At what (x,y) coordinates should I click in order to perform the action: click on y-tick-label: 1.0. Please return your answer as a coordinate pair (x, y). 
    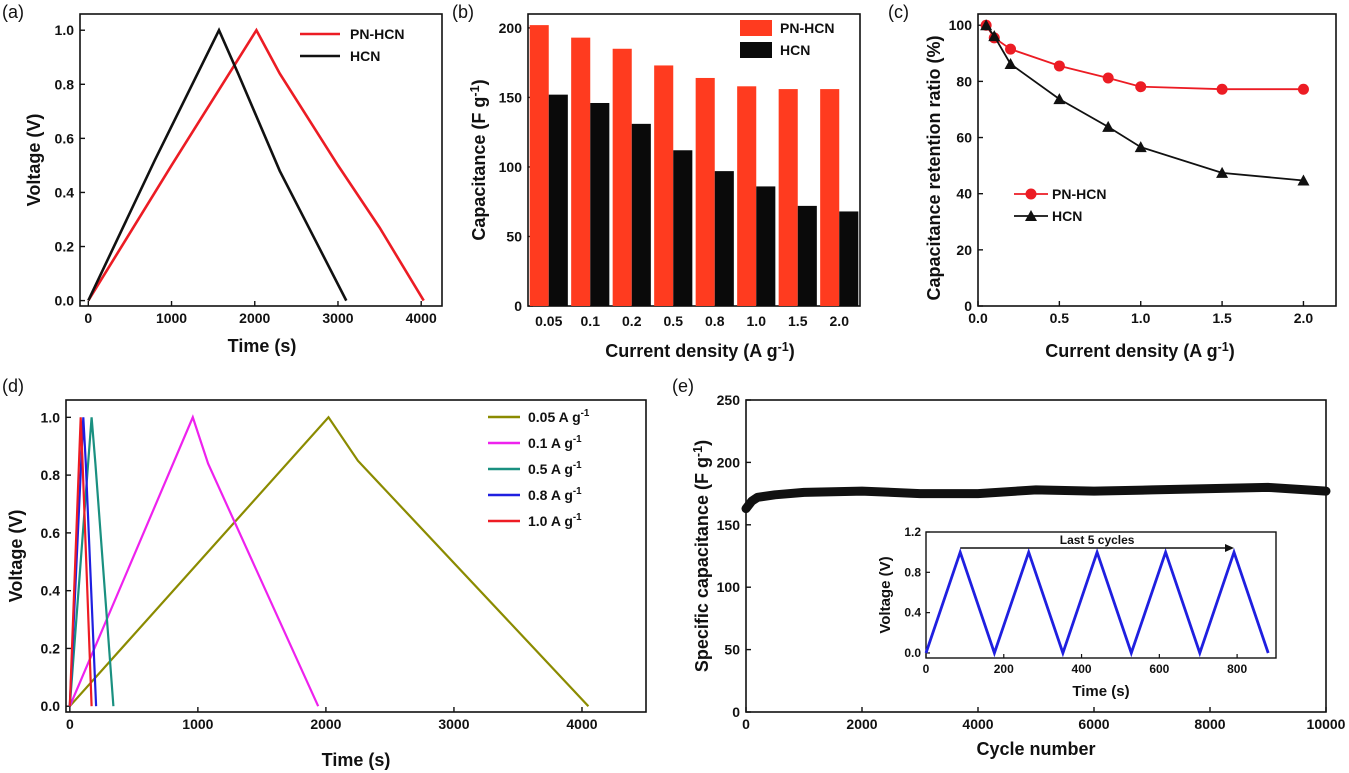
    Looking at the image, I should click on (51, 417).